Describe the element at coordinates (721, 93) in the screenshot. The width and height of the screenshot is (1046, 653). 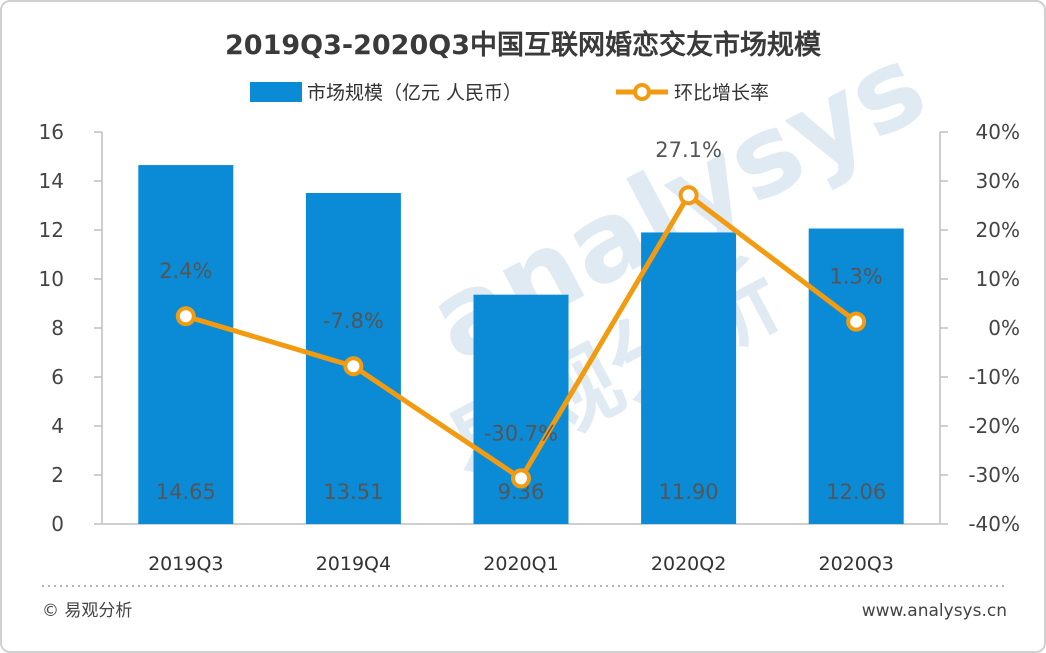
I see `legend-line-label: 环比增长率` at that location.